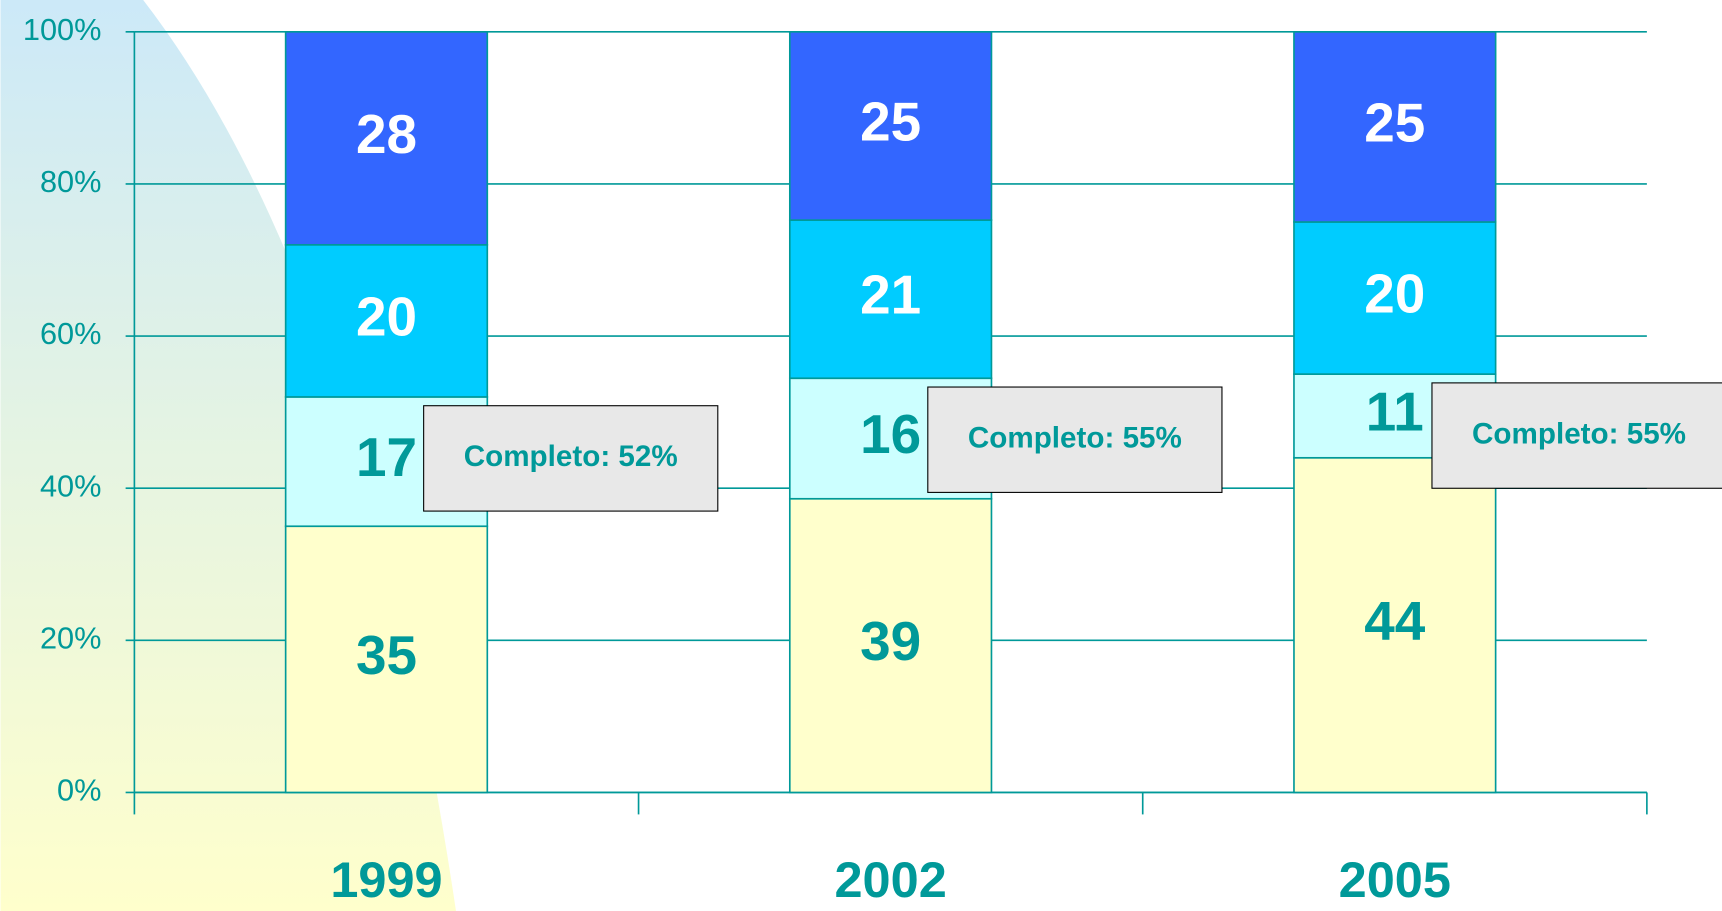  What do you see at coordinates (62, 29) in the screenshot?
I see `y-tick-label: 100%` at bounding box center [62, 29].